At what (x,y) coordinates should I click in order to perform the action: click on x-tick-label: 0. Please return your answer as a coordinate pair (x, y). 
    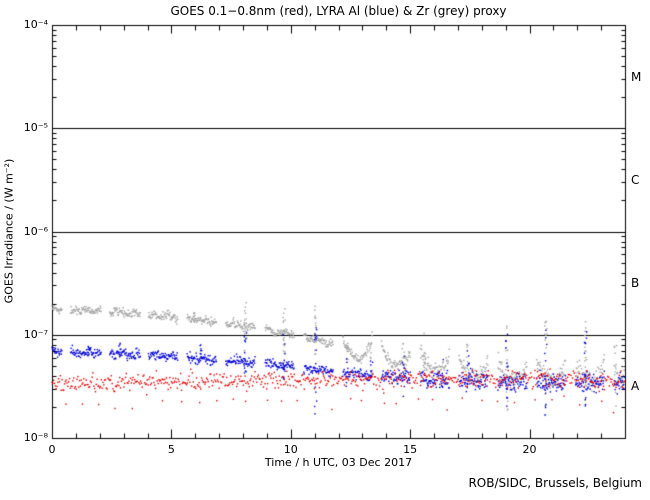
    Looking at the image, I should click on (52, 449).